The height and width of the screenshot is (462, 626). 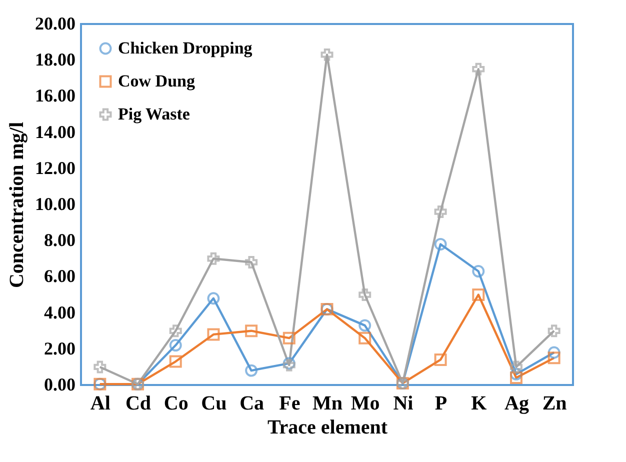 What do you see at coordinates (327, 403) in the screenshot?
I see `x-tick-label: Mn` at bounding box center [327, 403].